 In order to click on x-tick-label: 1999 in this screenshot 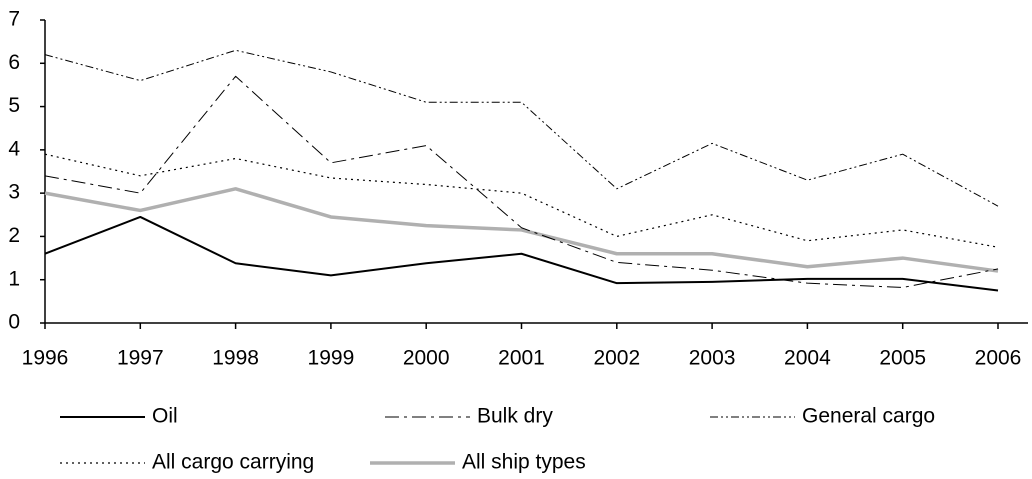, I will do `click(331, 358)`.